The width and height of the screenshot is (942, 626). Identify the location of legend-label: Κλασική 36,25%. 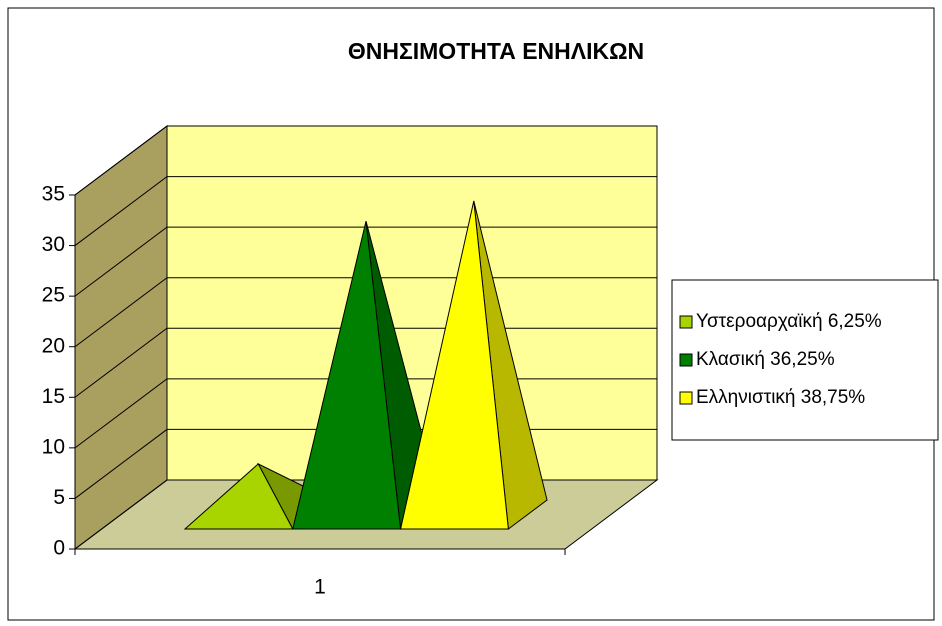
(765, 359).